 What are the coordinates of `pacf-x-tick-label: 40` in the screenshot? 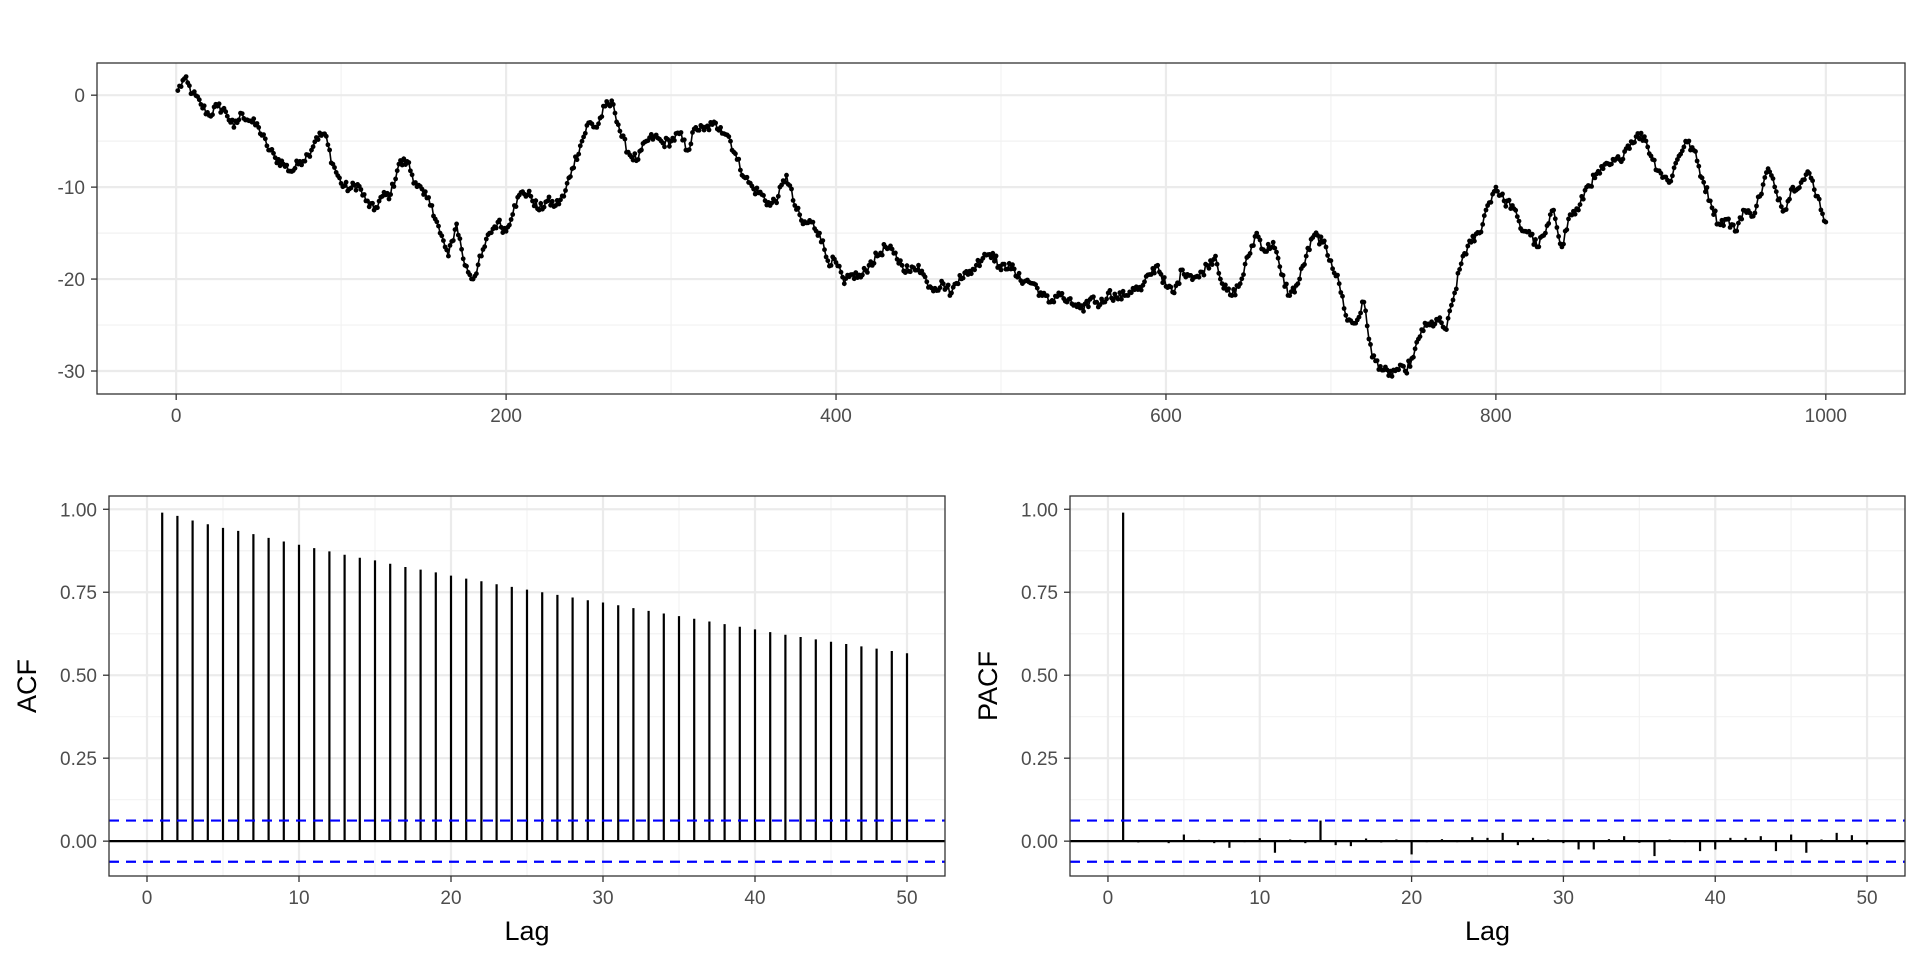 It's located at (1715, 898).